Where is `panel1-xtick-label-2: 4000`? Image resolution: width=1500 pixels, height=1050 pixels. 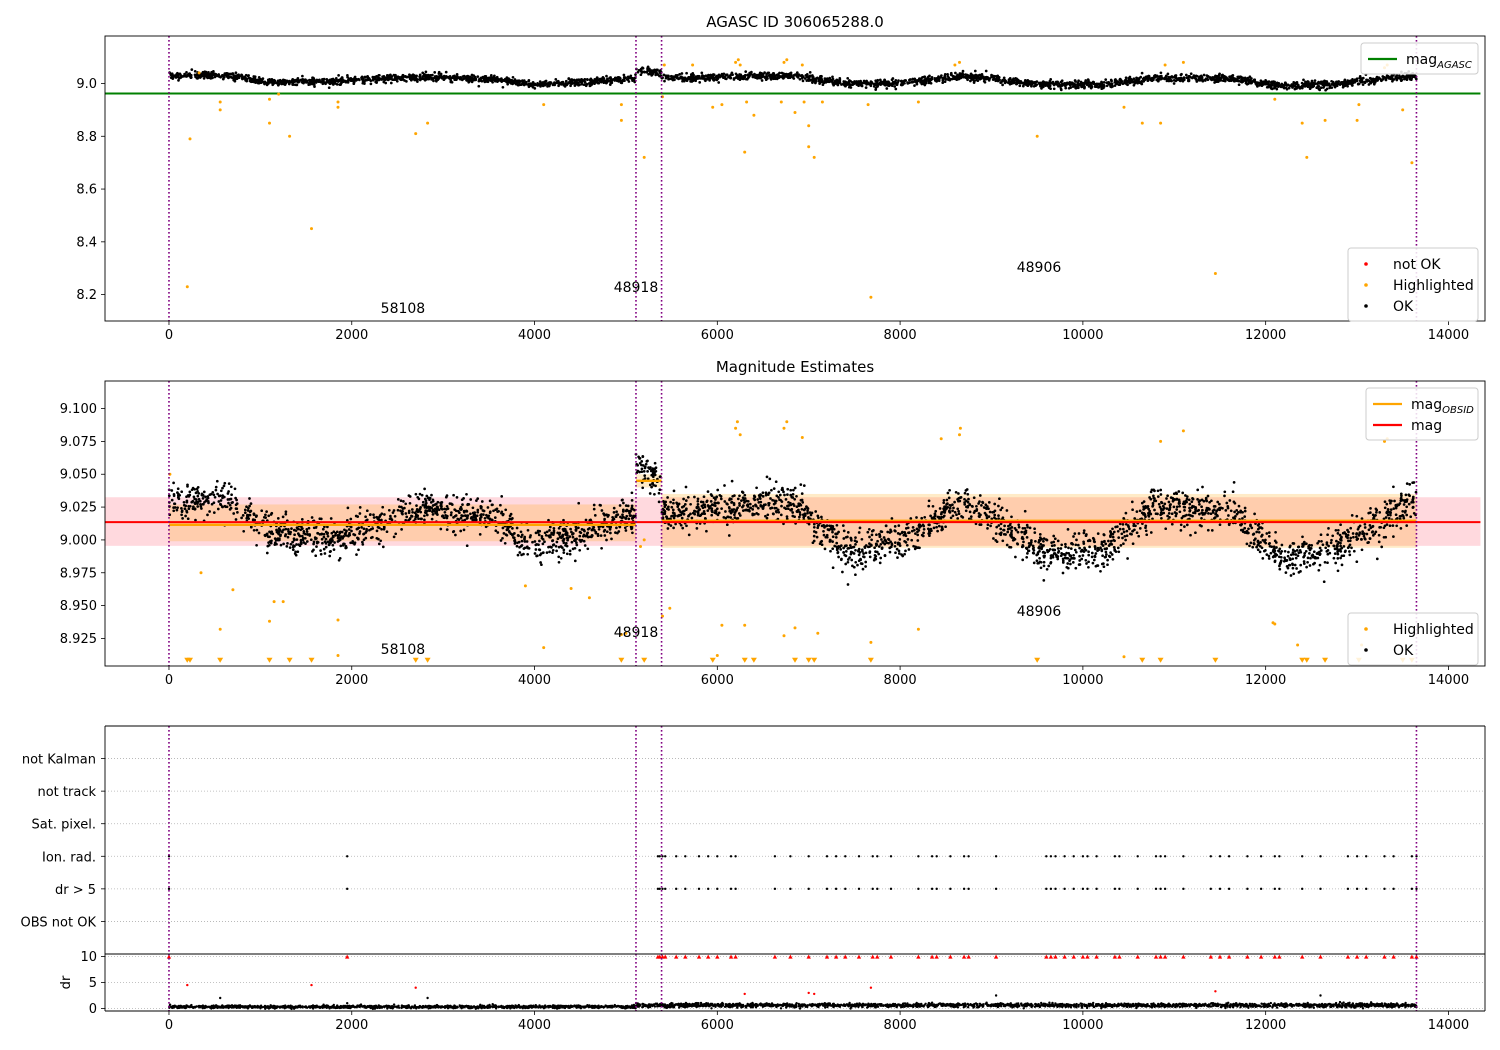 panel1-xtick-label-2: 4000 is located at coordinates (534, 335).